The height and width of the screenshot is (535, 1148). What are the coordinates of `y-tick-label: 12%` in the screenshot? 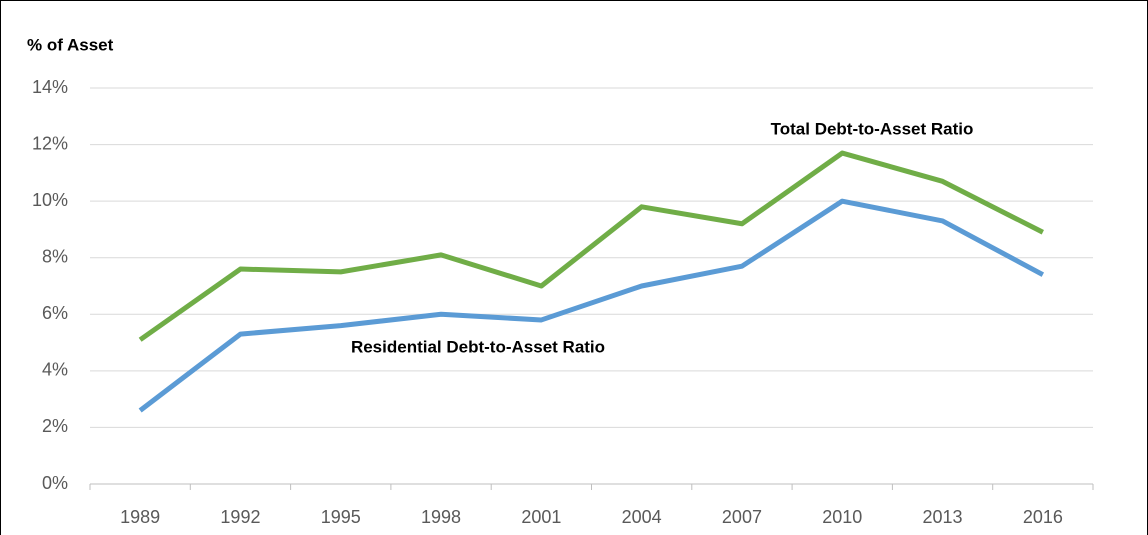 It's located at (50, 143).